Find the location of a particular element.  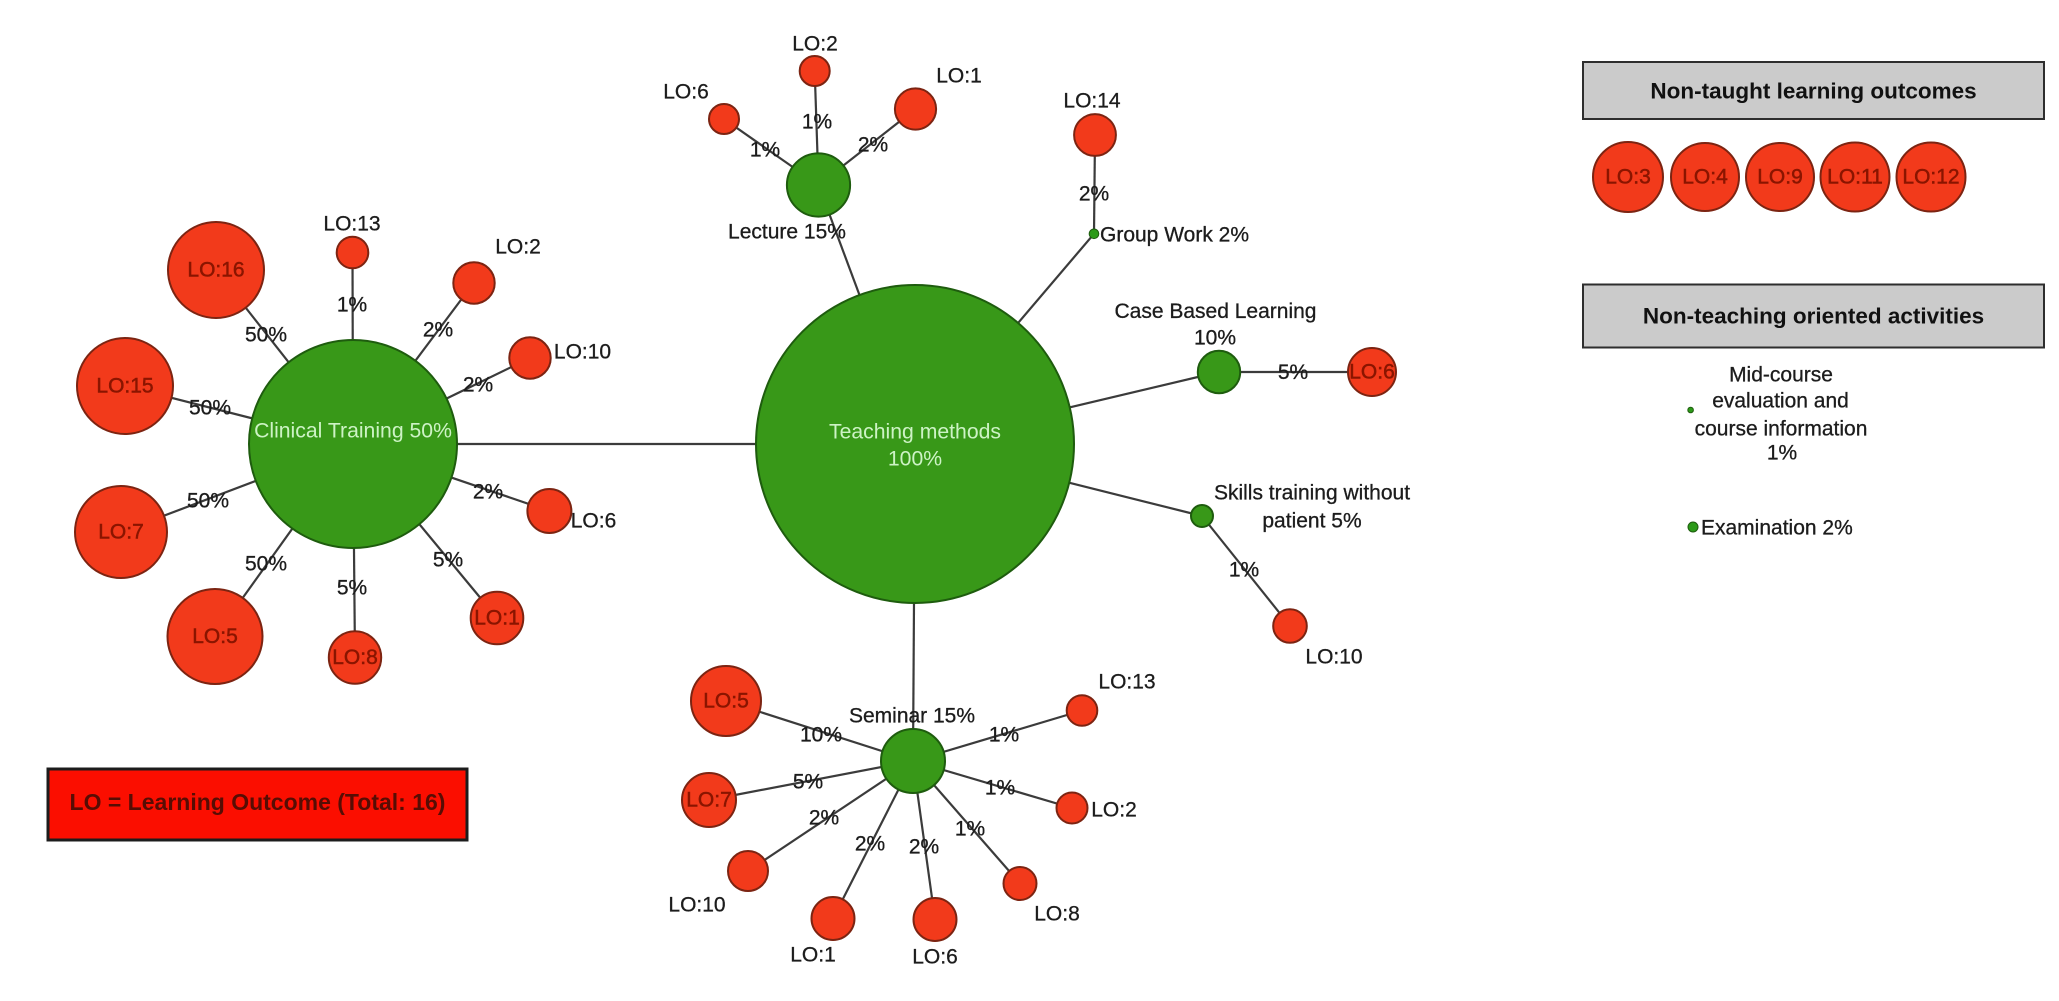

svg-text: LO:3 is located at coordinates (1628, 177).